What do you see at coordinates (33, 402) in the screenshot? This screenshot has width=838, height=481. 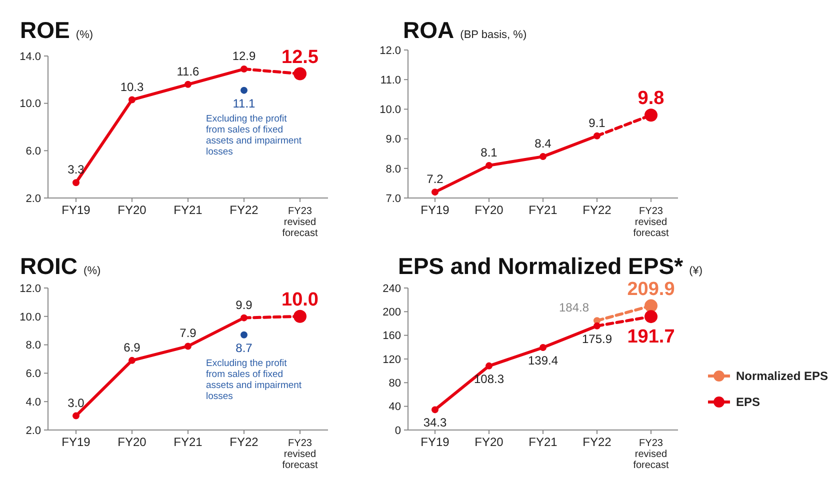 I see `y-tick-label: 4.0` at bounding box center [33, 402].